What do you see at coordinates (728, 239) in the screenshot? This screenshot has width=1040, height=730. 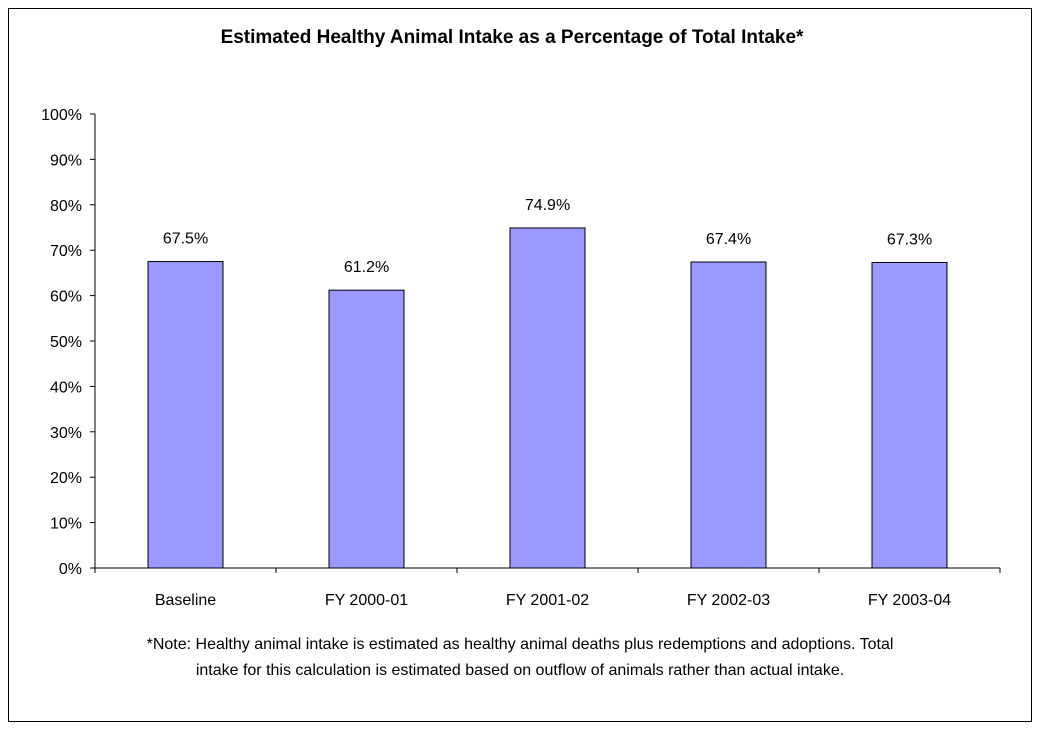 I see `data-label: 67.4%` at bounding box center [728, 239].